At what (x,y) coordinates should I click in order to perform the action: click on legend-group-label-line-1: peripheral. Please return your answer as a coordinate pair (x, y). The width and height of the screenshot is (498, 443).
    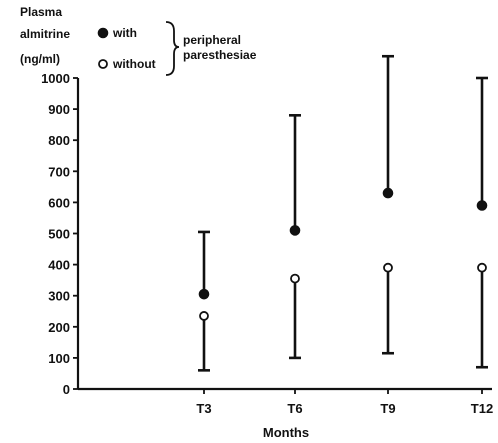
    Looking at the image, I should click on (212, 40).